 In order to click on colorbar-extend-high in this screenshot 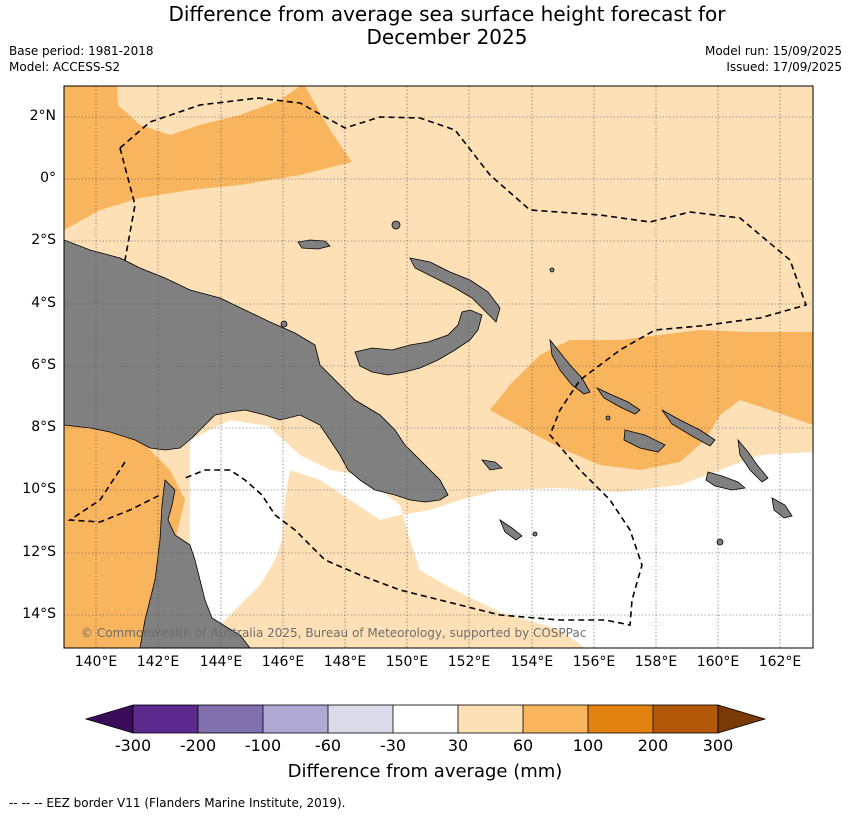, I will do `click(742, 719)`.